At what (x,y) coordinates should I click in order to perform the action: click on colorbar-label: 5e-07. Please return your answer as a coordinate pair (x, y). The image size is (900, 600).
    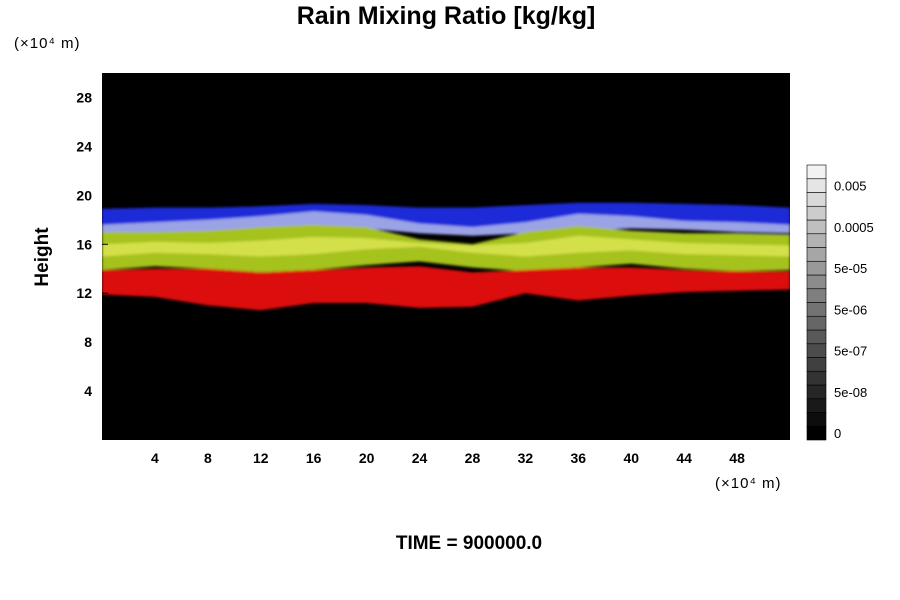
    Looking at the image, I should click on (850, 351).